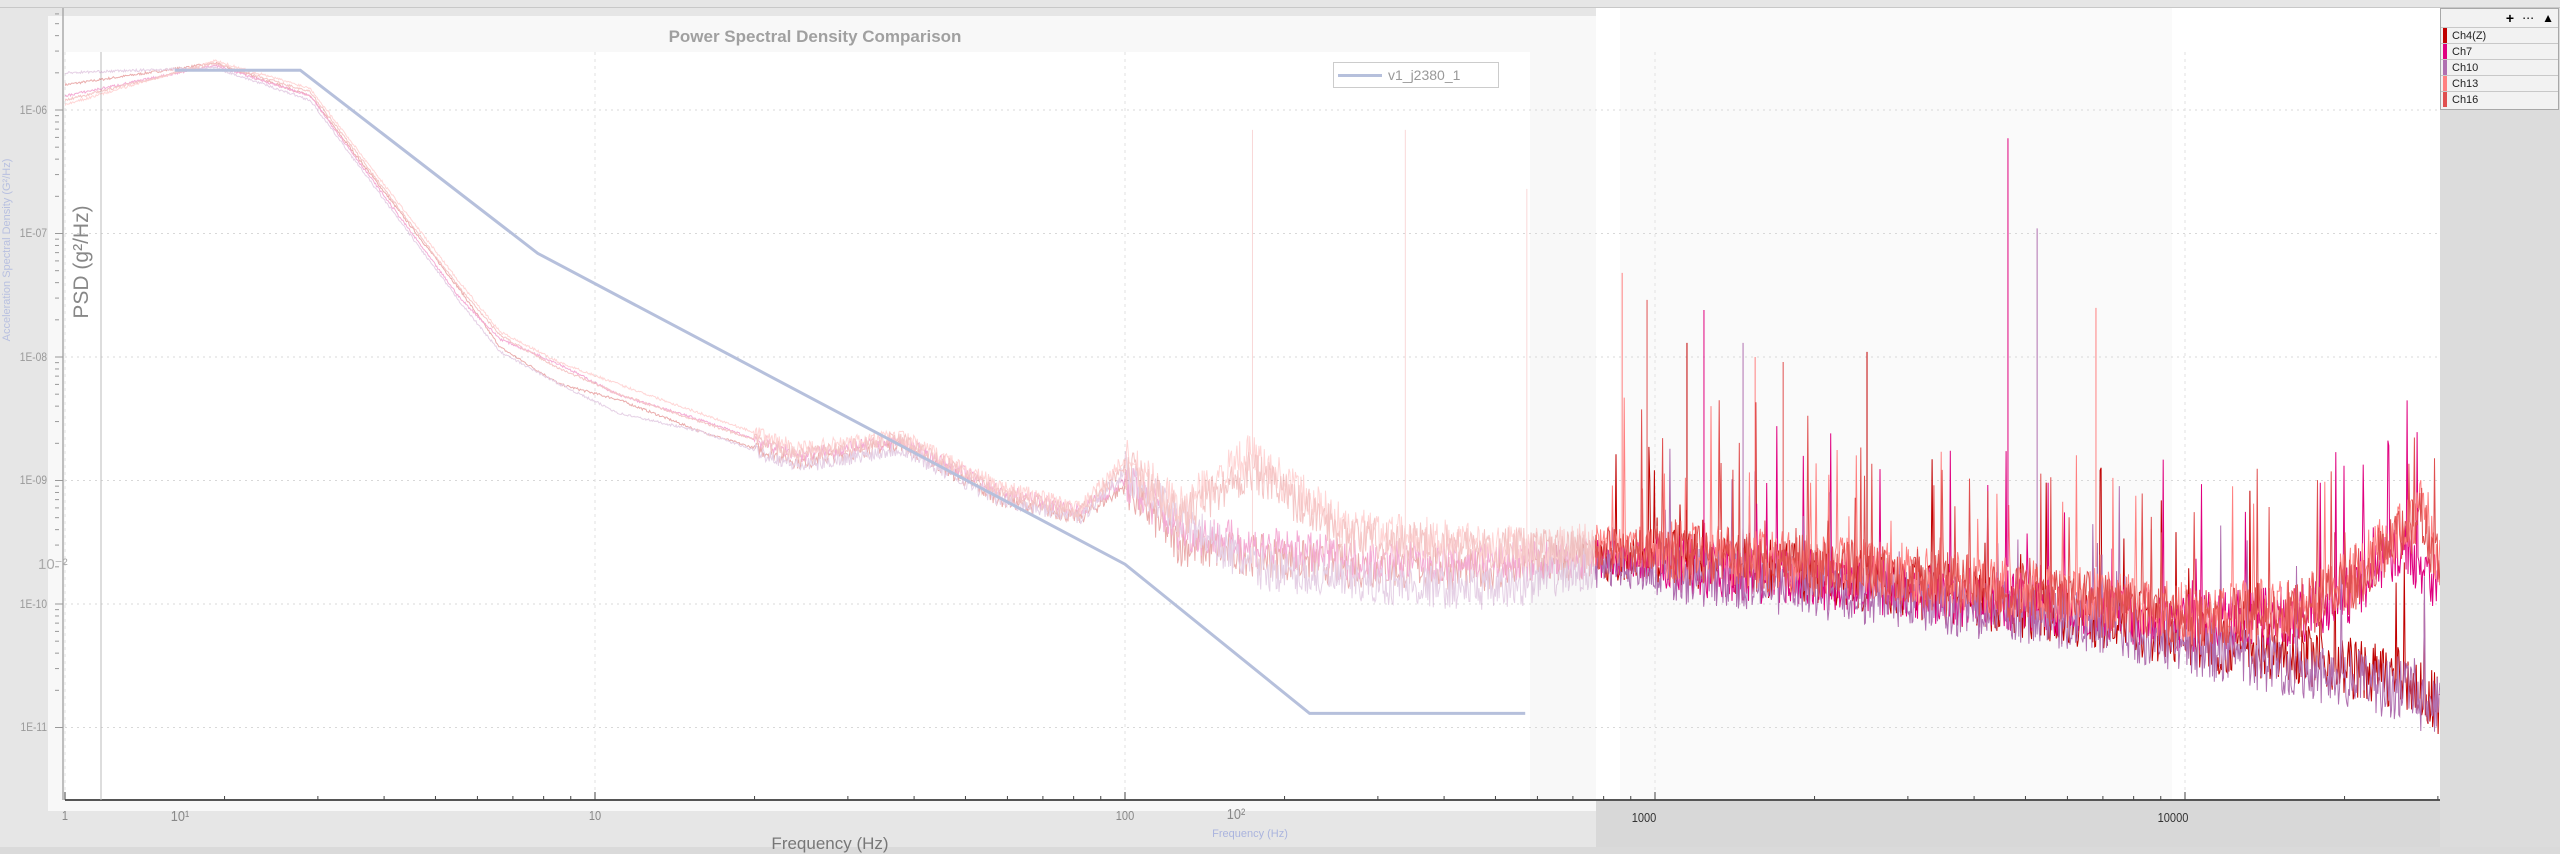  What do you see at coordinates (2510, 18) in the screenshot?
I see `add-icon: +` at bounding box center [2510, 18].